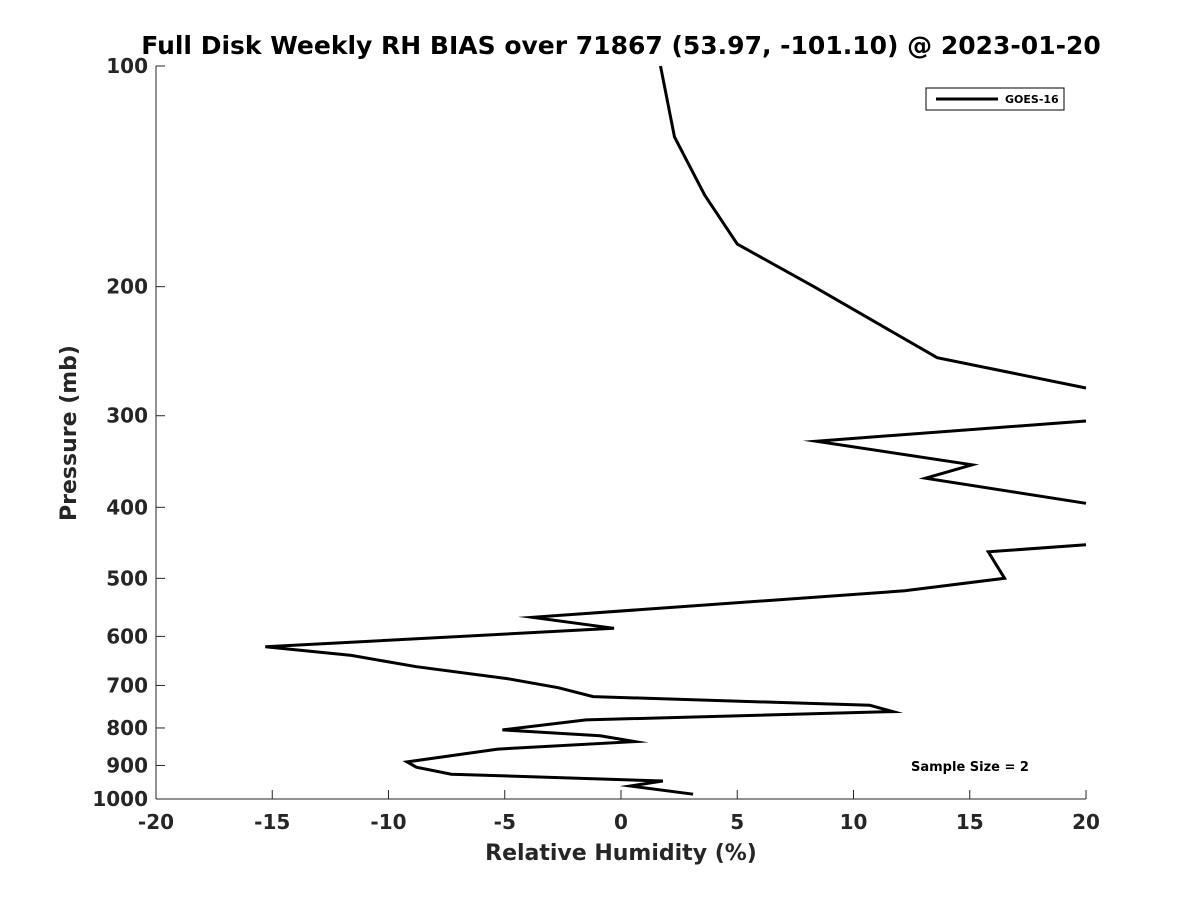  I want to click on x-tick-label: 5, so click(737, 822).